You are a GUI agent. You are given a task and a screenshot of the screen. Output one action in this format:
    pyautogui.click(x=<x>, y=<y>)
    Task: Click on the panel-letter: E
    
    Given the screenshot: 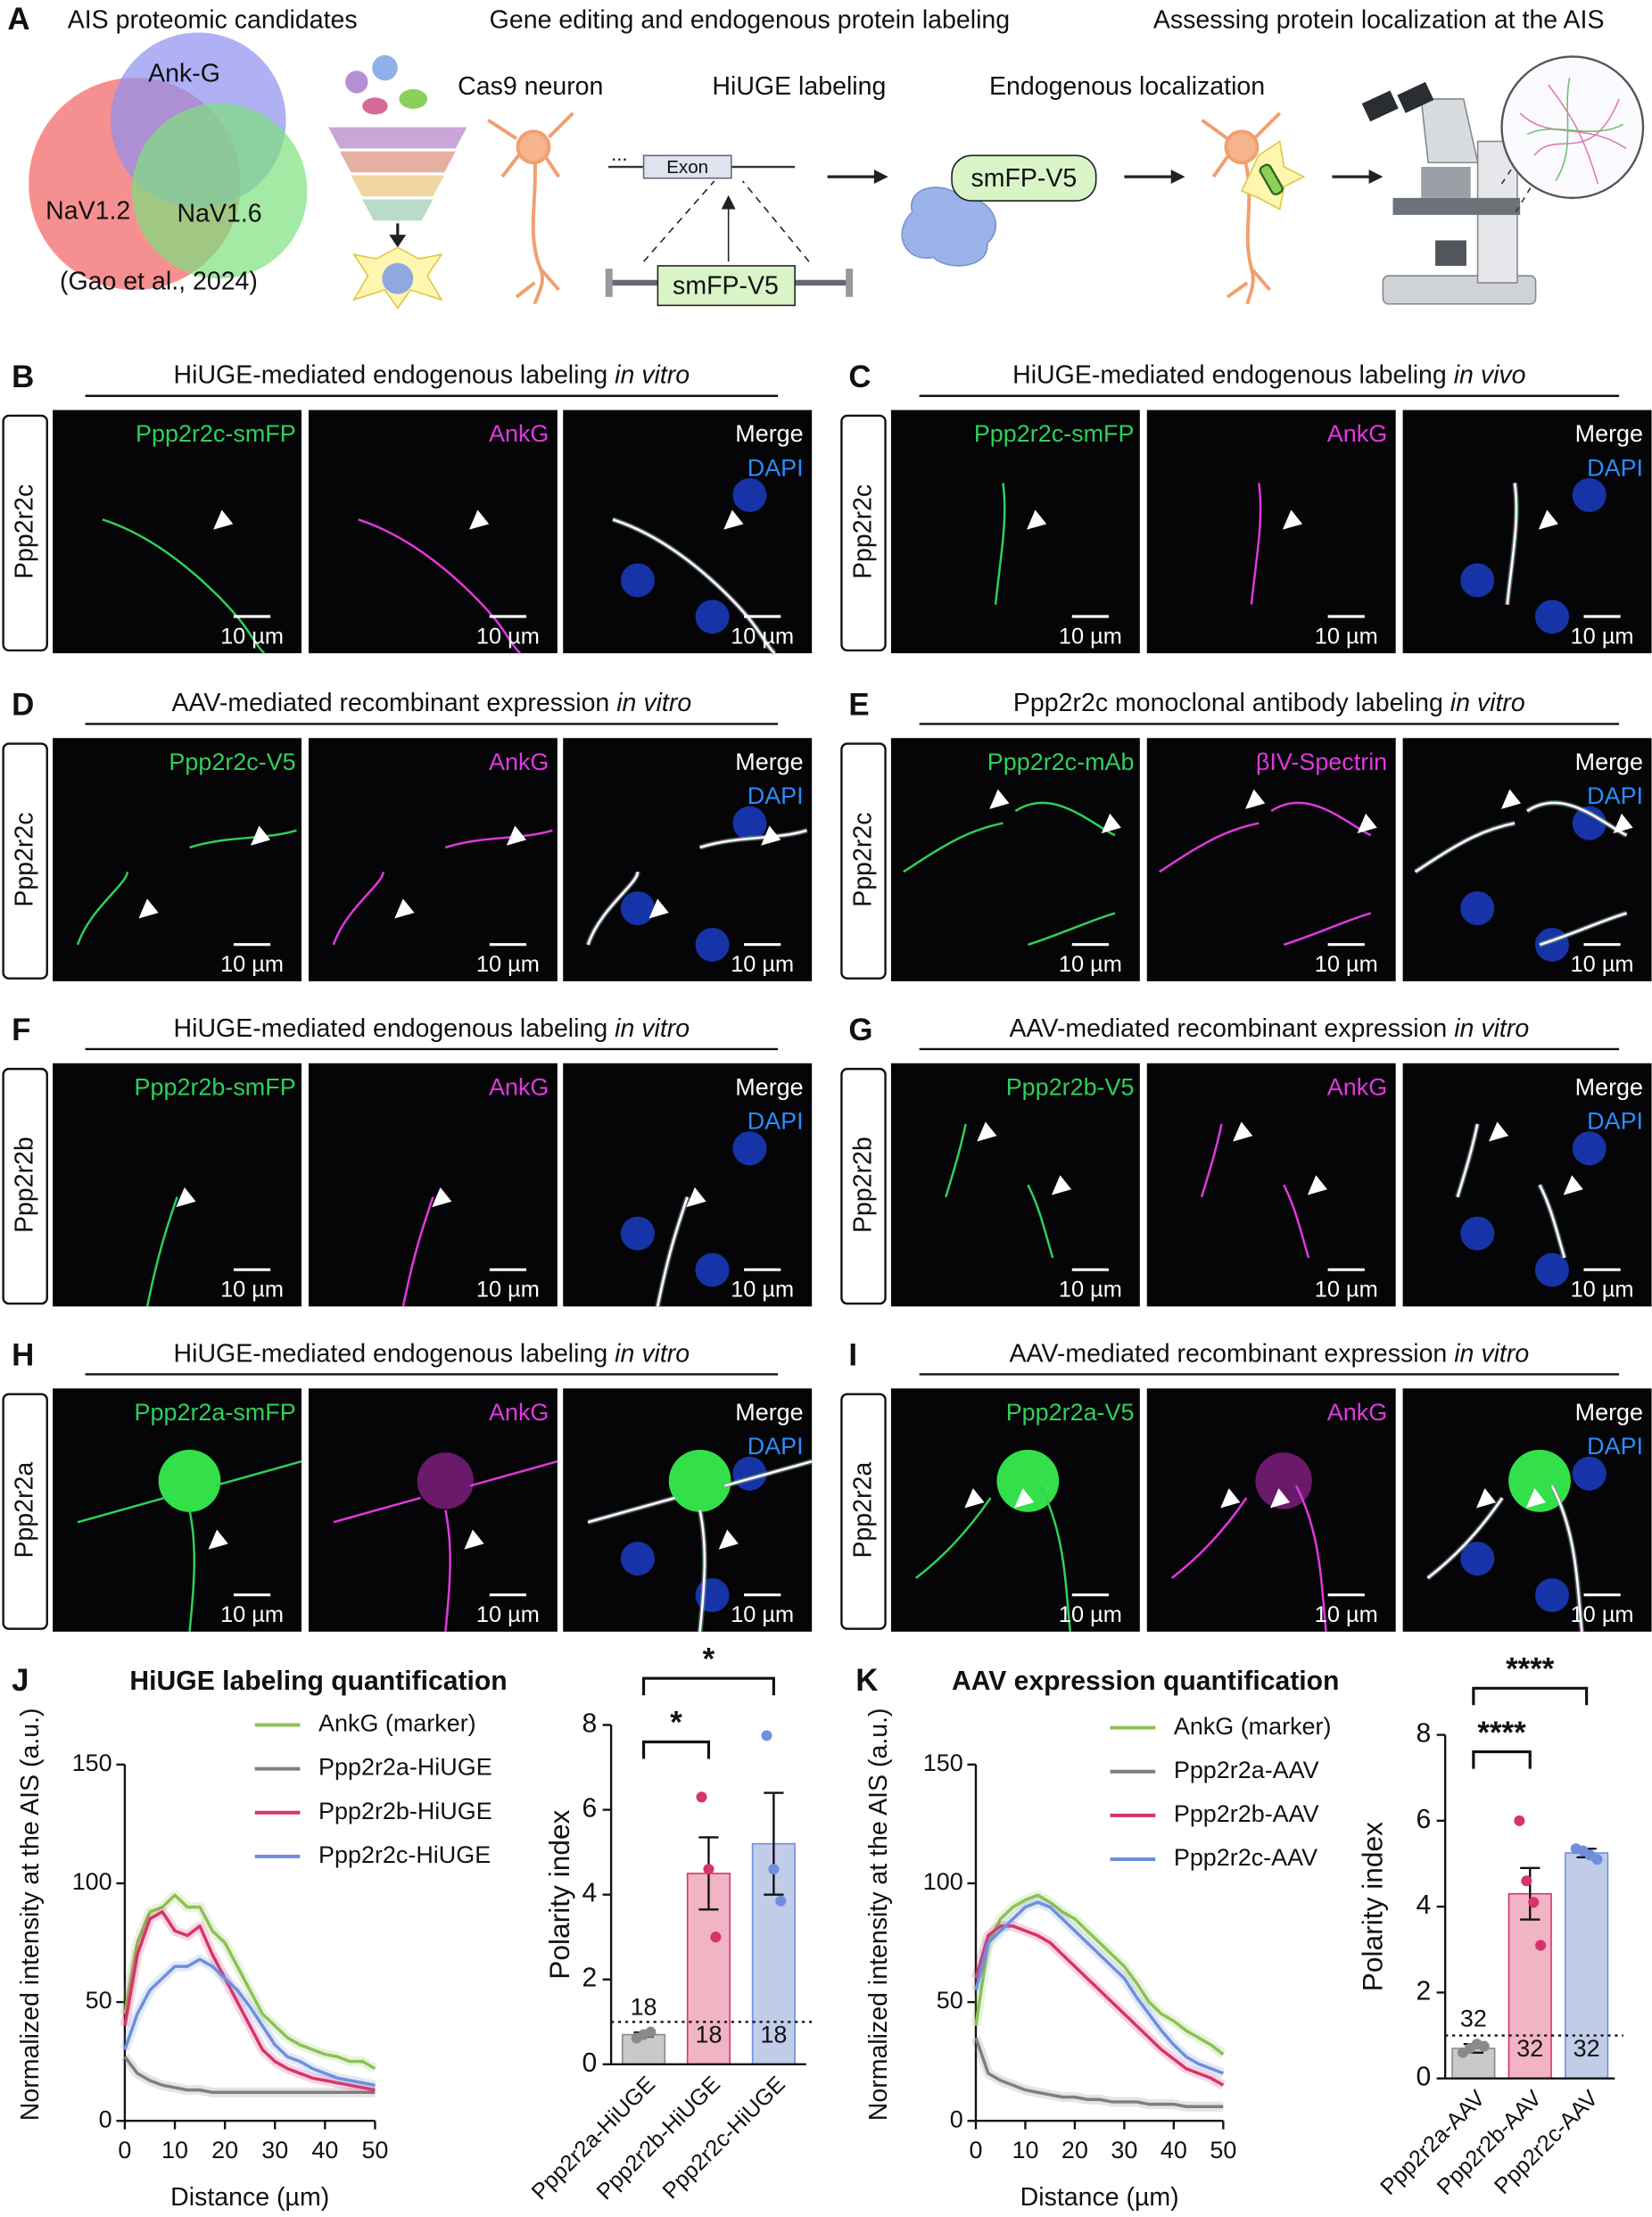 What is the action you would take?
    pyautogui.click(x=858, y=705)
    